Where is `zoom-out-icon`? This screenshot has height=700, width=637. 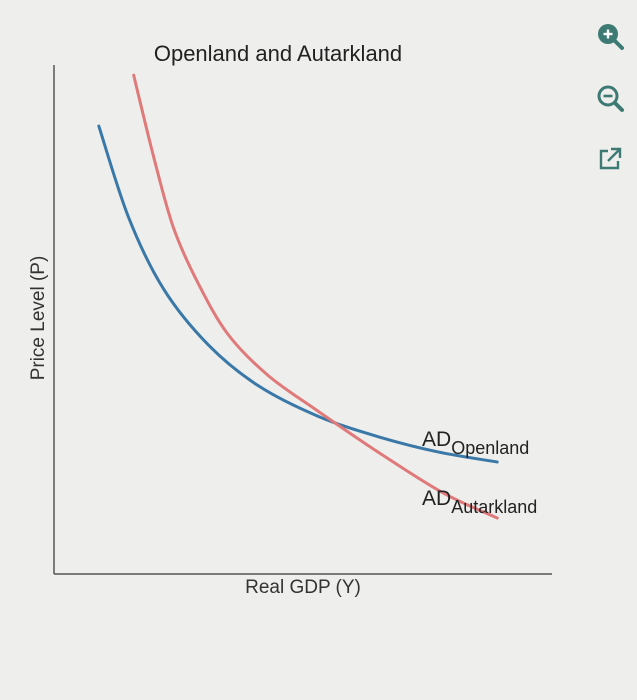
zoom-out-icon is located at coordinates (610, 98).